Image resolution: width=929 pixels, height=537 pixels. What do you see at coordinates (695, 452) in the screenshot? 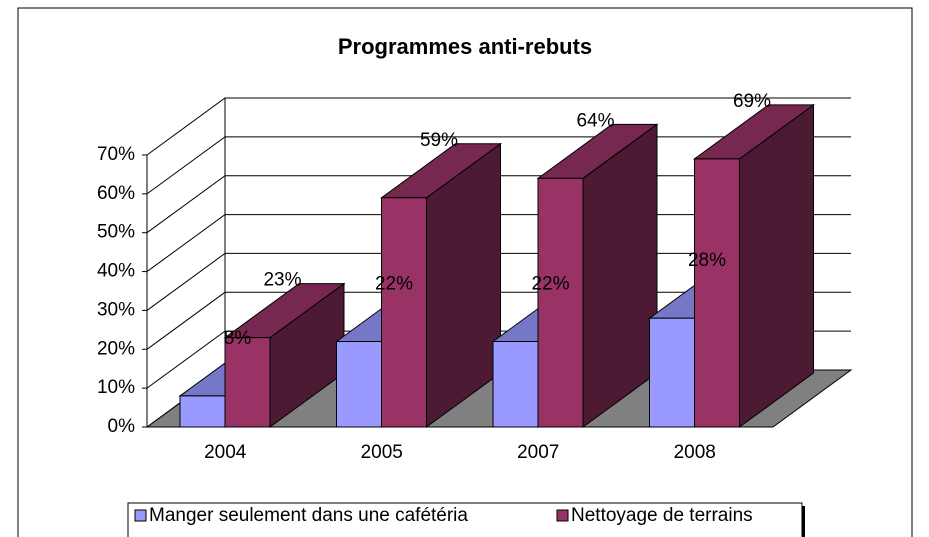
I see `x-tick-label: 2008` at bounding box center [695, 452].